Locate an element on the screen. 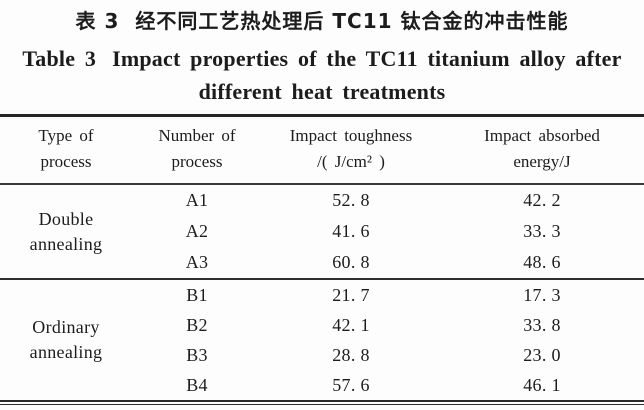 Image resolution: width=644 pixels, height=410 pixels. cell-impact-energy: 46. 1 is located at coordinates (542, 384).